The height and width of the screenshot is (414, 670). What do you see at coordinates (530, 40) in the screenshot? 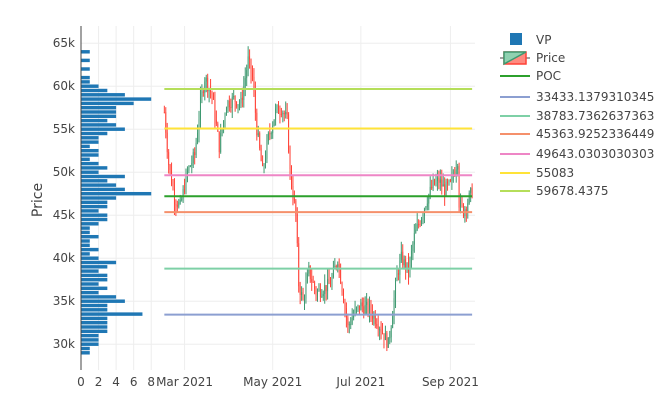
I see `legend-item-vp: VP` at bounding box center [530, 40].